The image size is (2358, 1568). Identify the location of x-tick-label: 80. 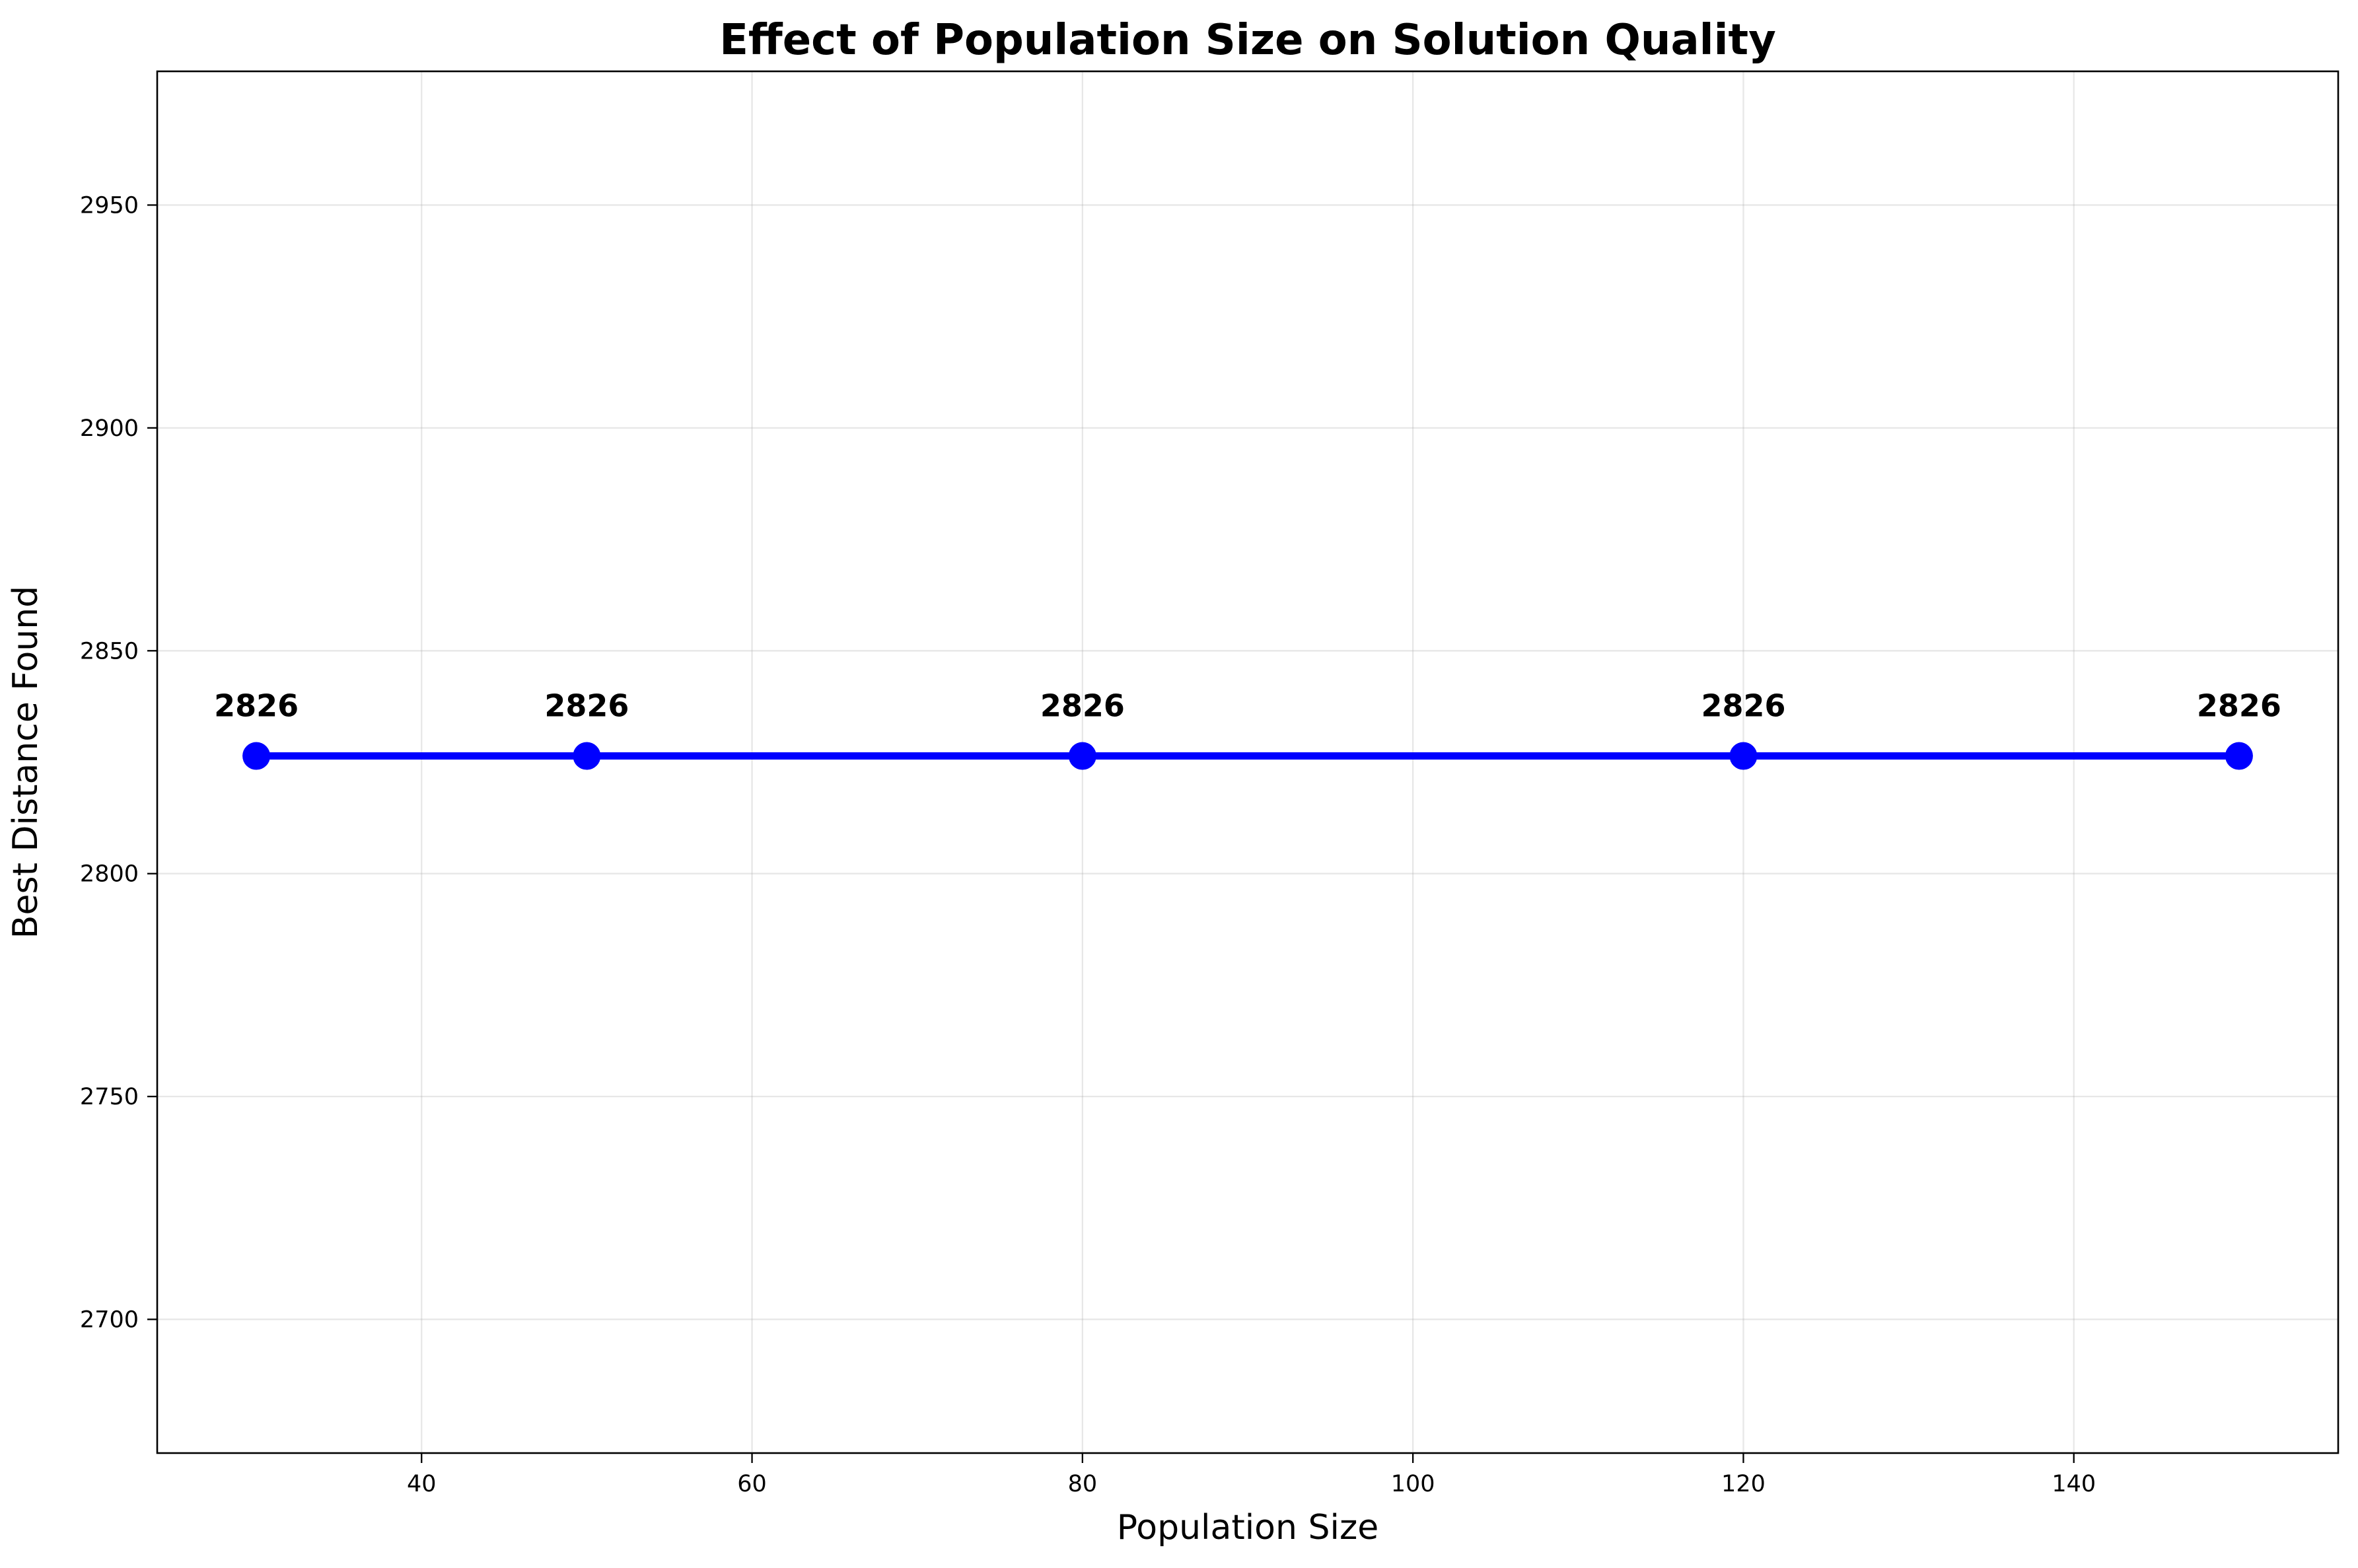
(1083, 1484).